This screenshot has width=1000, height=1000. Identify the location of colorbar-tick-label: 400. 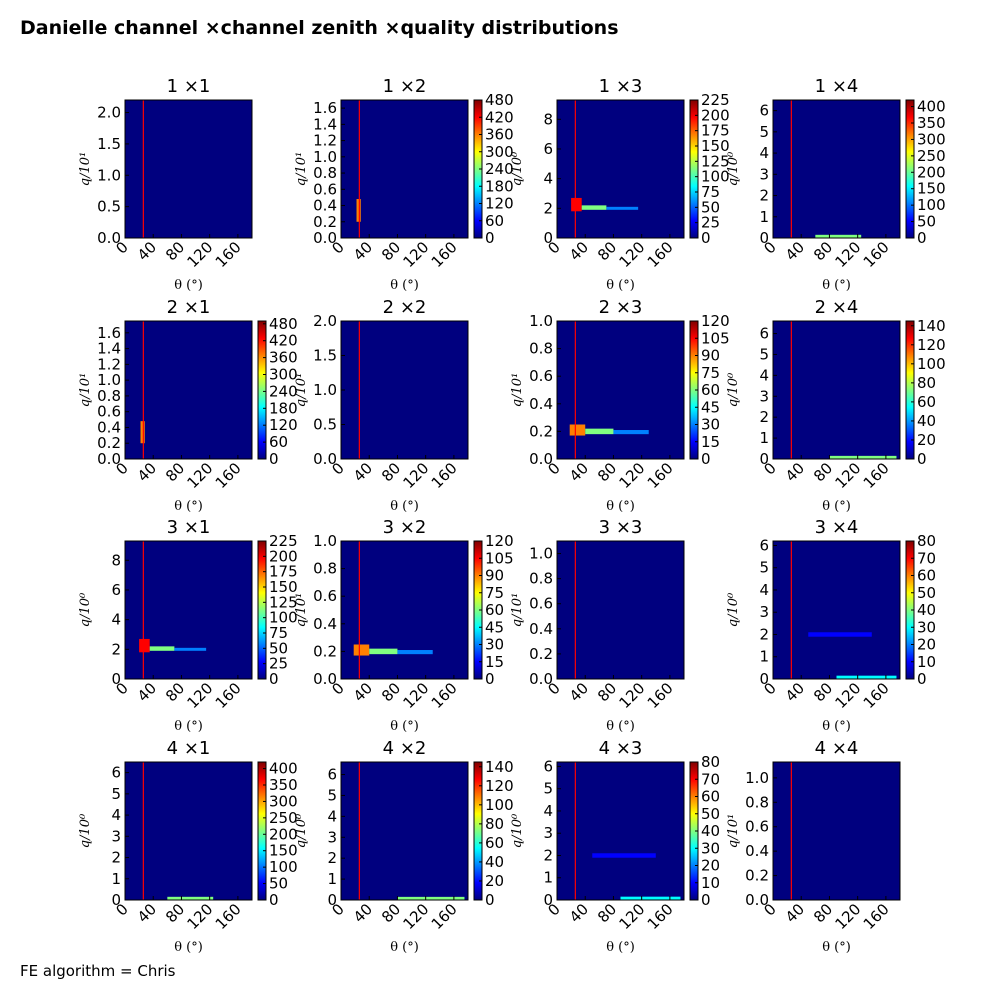
(283, 769).